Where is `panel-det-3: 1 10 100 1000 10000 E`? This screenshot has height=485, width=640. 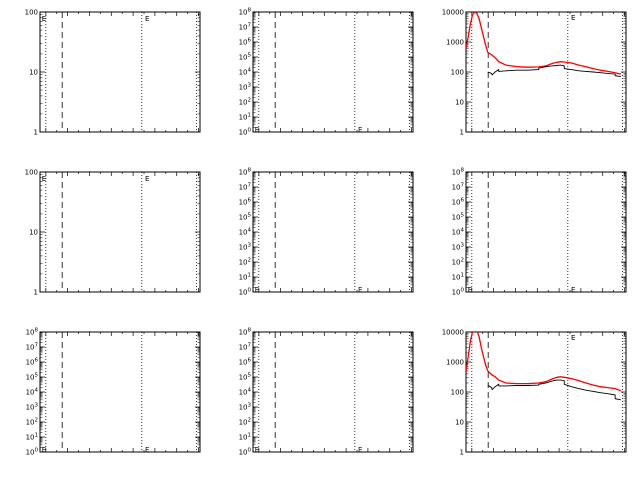 panel-det-3: 1 10 100 1000 10000 E is located at coordinates (534, 73).